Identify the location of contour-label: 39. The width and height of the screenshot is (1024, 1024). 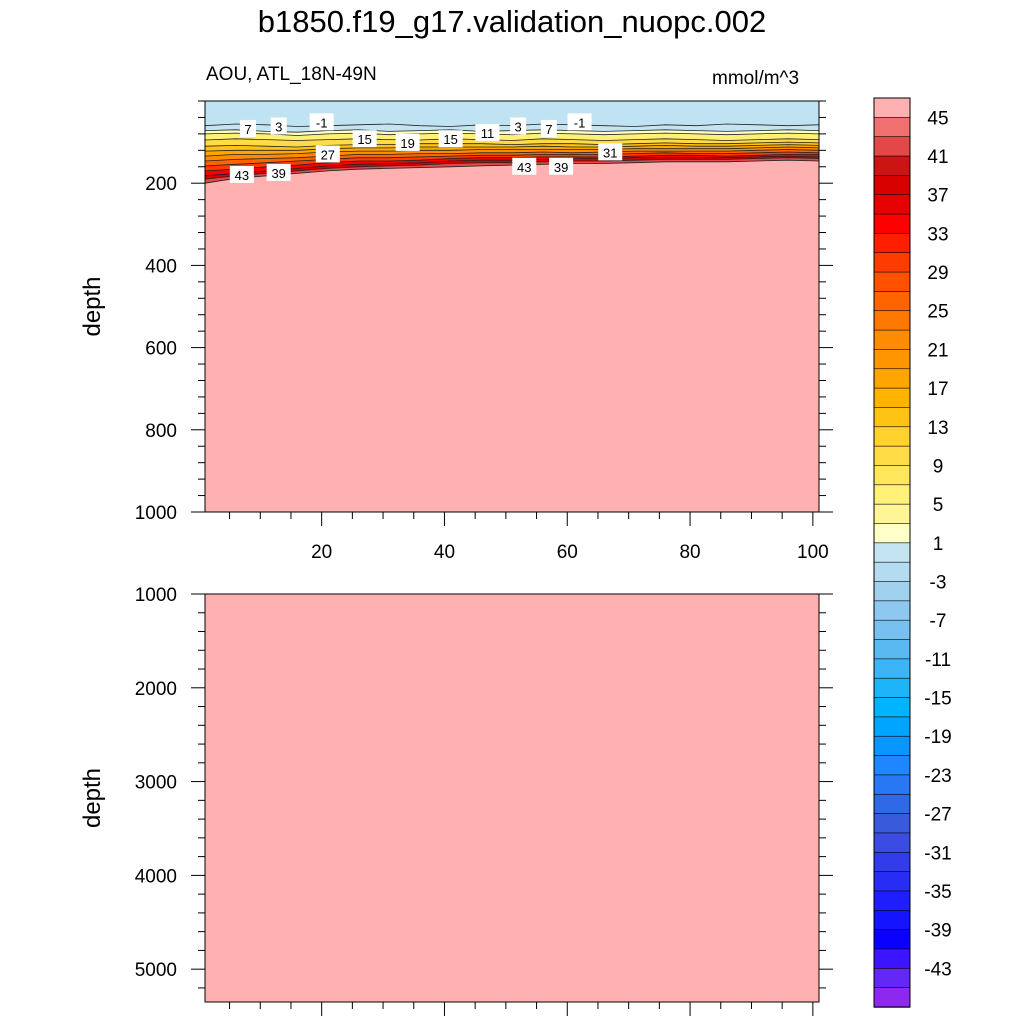
(561, 166).